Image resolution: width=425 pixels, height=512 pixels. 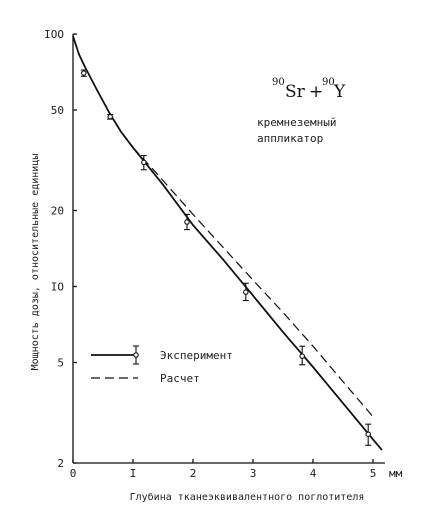 I want to click on y-tick-label: IOO, so click(x=54, y=34).